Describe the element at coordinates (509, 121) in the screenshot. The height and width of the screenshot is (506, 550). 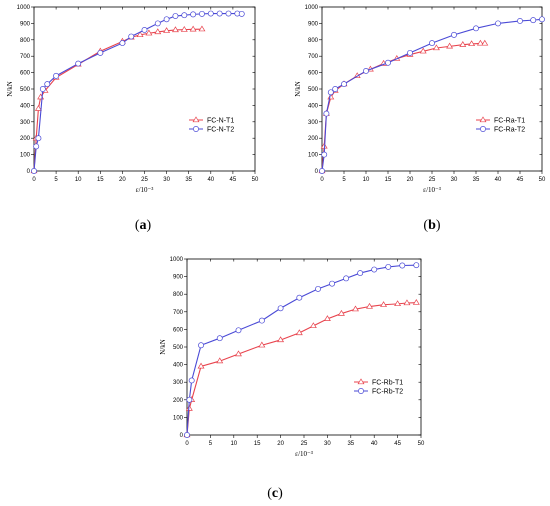
I see `legend-label-FC-Ra-T1: FC-Ra-T1` at that location.